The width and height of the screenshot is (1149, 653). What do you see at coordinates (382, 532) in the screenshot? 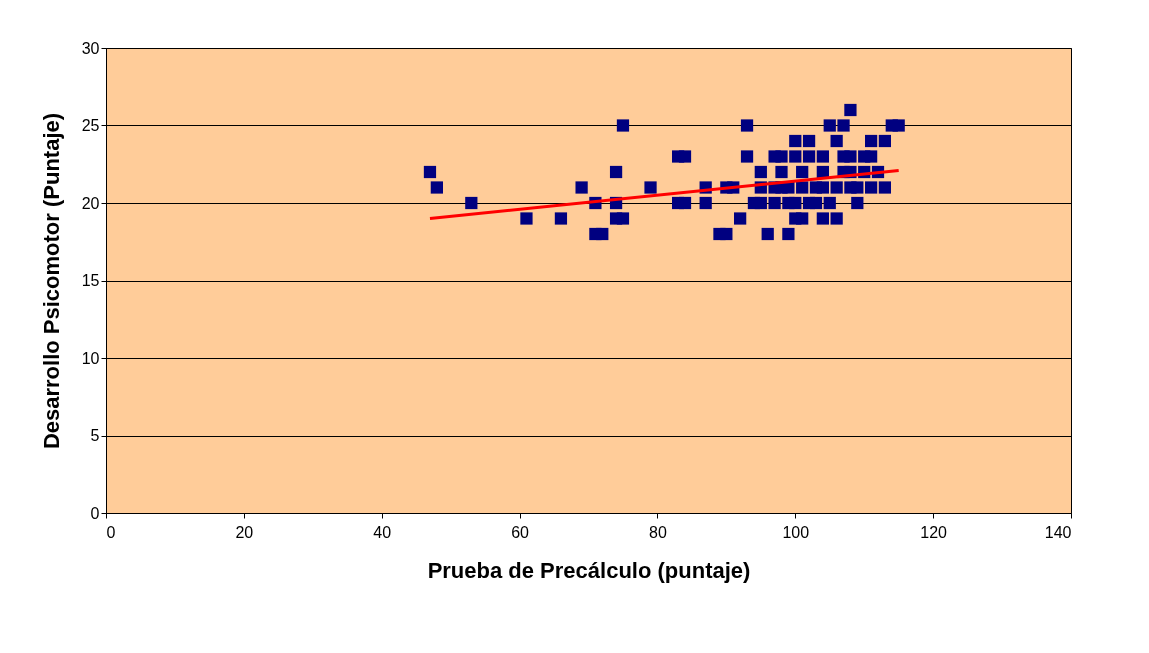
I see `x-tick-label: 40` at bounding box center [382, 532].